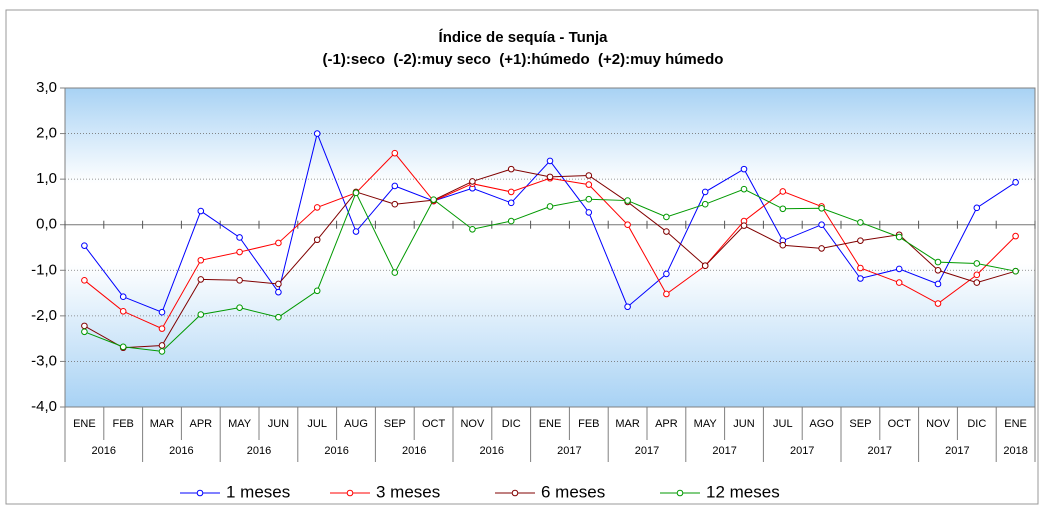 The image size is (1046, 510). Describe the element at coordinates (258, 491) in the screenshot. I see `legend-label: 1 meses` at that location.